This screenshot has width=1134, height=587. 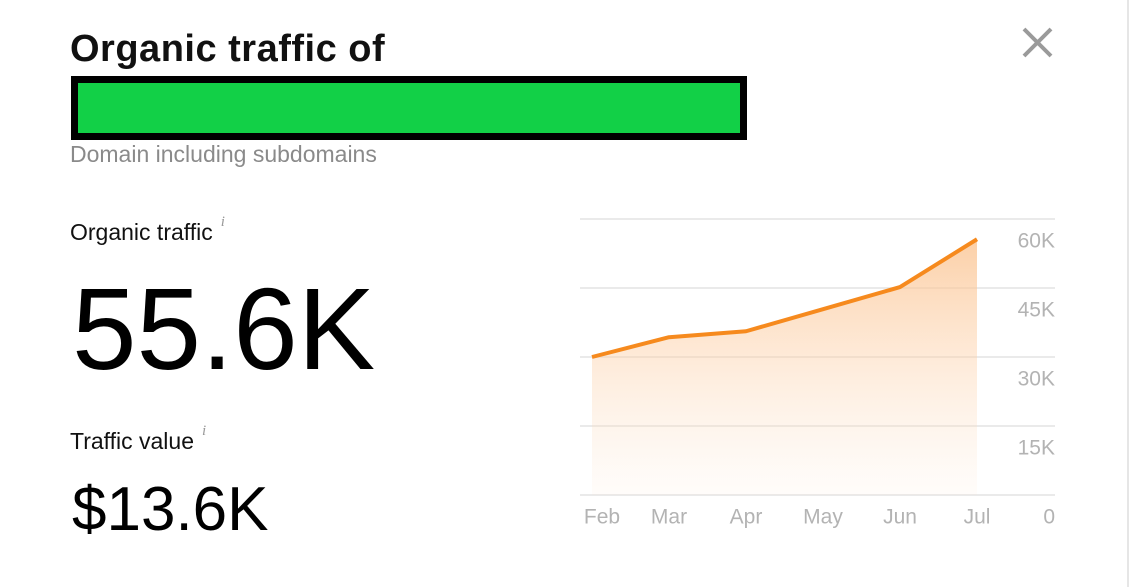 I want to click on x-tick-label: May, so click(x=823, y=517).